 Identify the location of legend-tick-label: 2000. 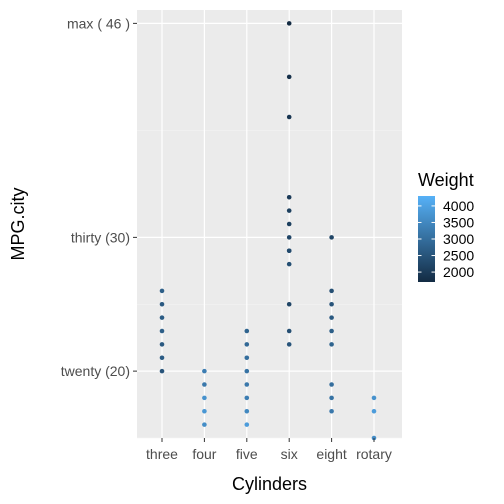
(458, 272).